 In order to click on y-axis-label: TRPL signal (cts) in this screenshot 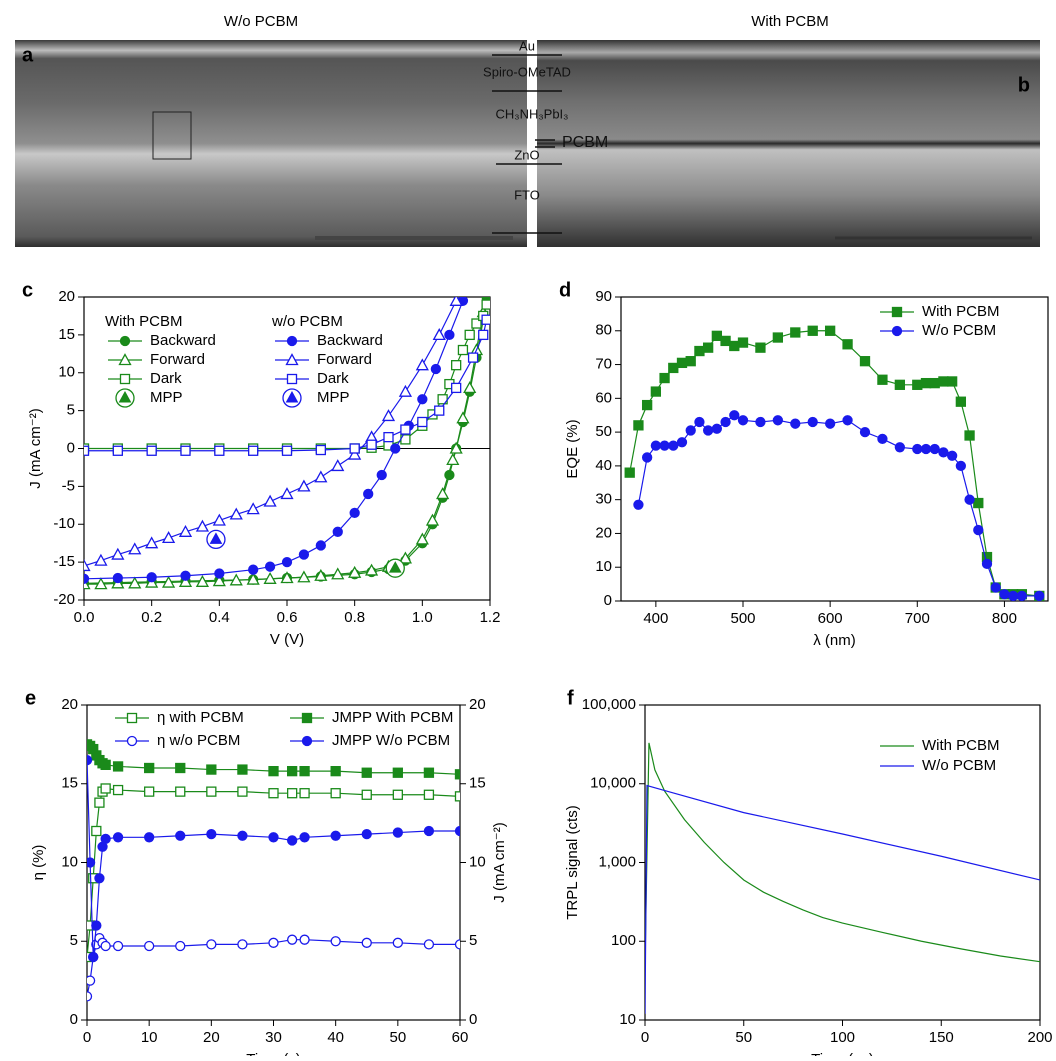, I will do `click(572, 862)`.